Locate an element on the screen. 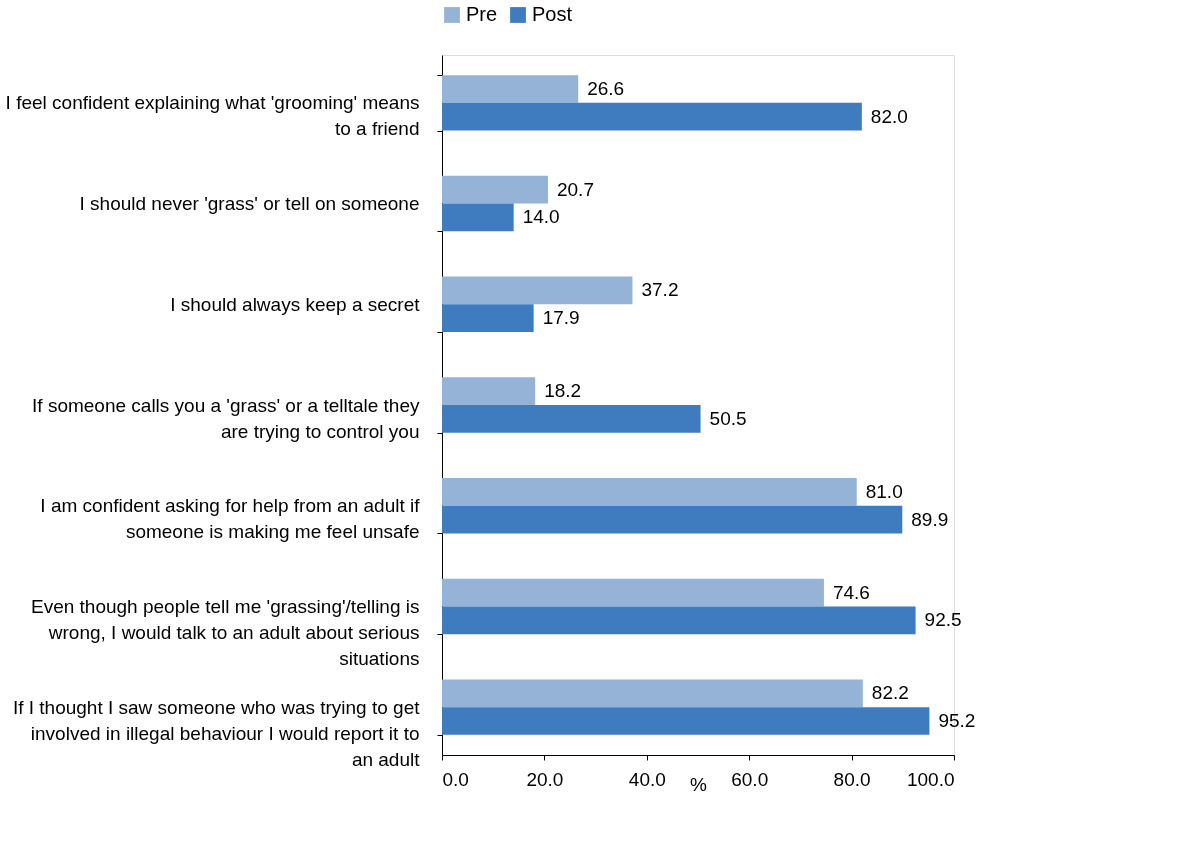 The image size is (1185, 868). y-tick-label: Even though people tell me 'grassing'/telling is wrong, I would talk to an adult about serious situations is located at coordinates (225, 632).